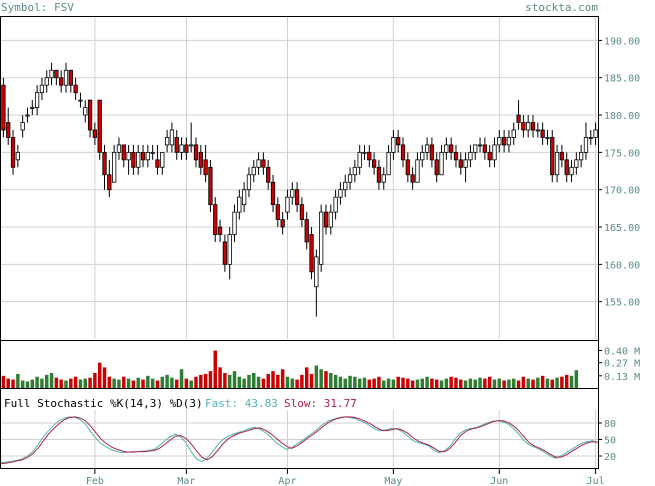 This screenshot has width=655, height=486. Describe the element at coordinates (299, 440) in the screenshot. I see `stochastic-line-slow` at that location.